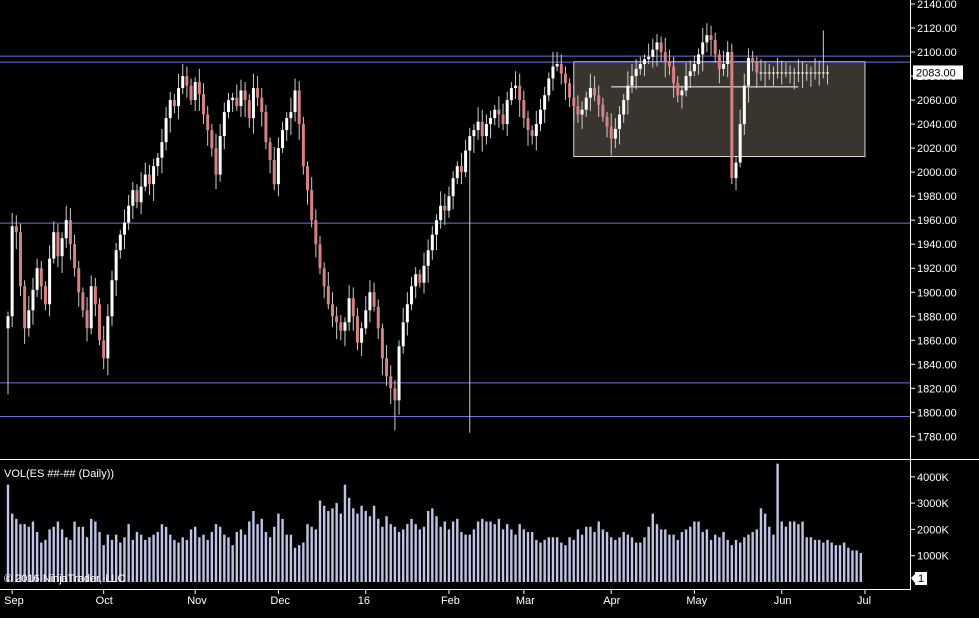 This screenshot has height=618, width=979. Describe the element at coordinates (921, 578) in the screenshot. I see `panel-badge` at that location.